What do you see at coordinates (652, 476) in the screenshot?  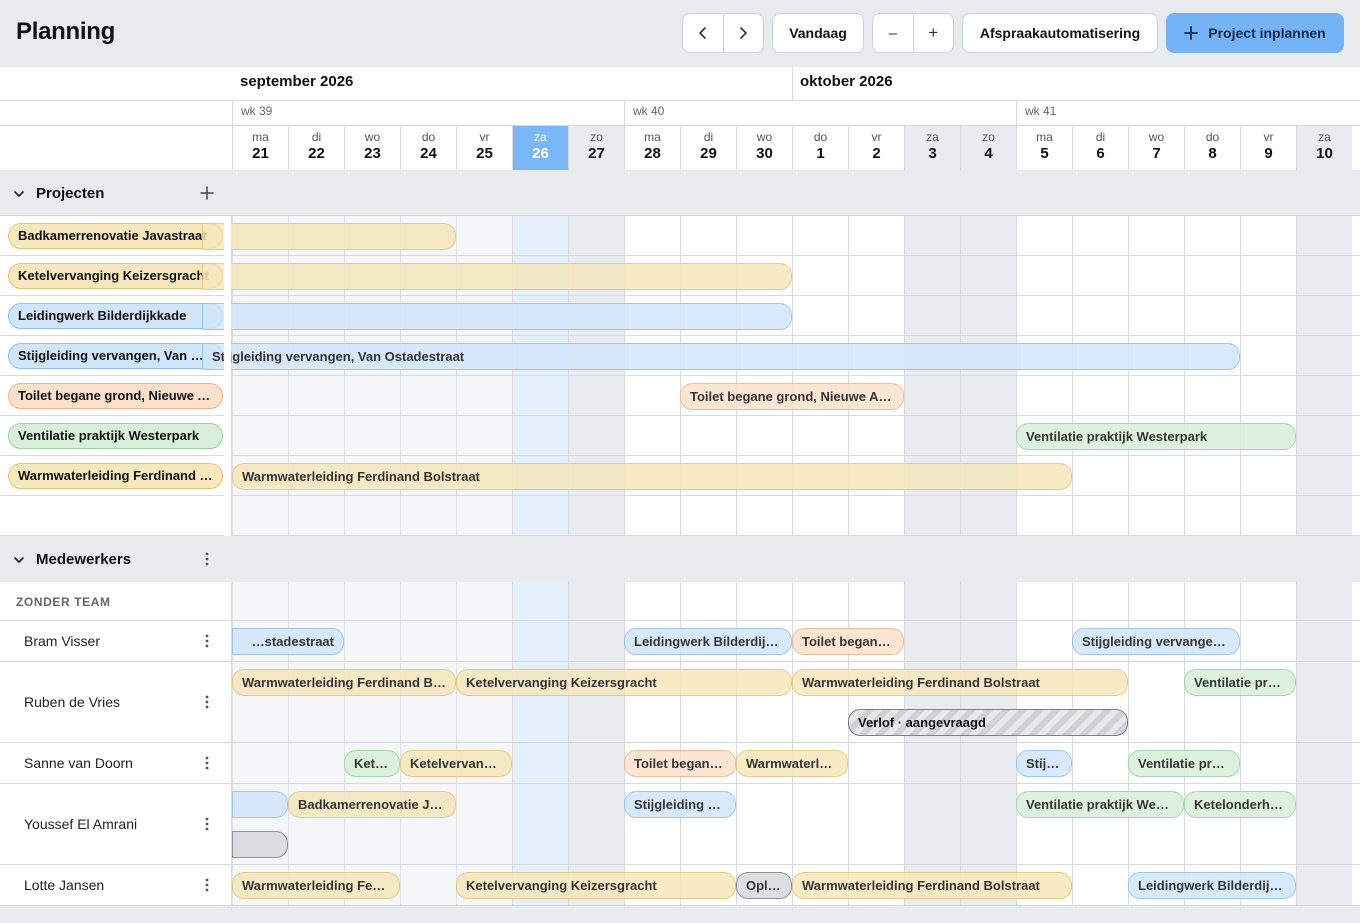 I see `project-bar: Warmwaterleiding Ferdinand Bolstraat` at bounding box center [652, 476].